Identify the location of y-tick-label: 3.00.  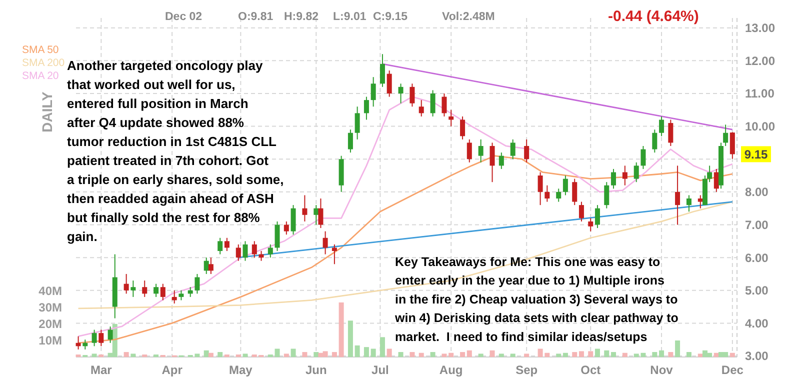
(757, 356).